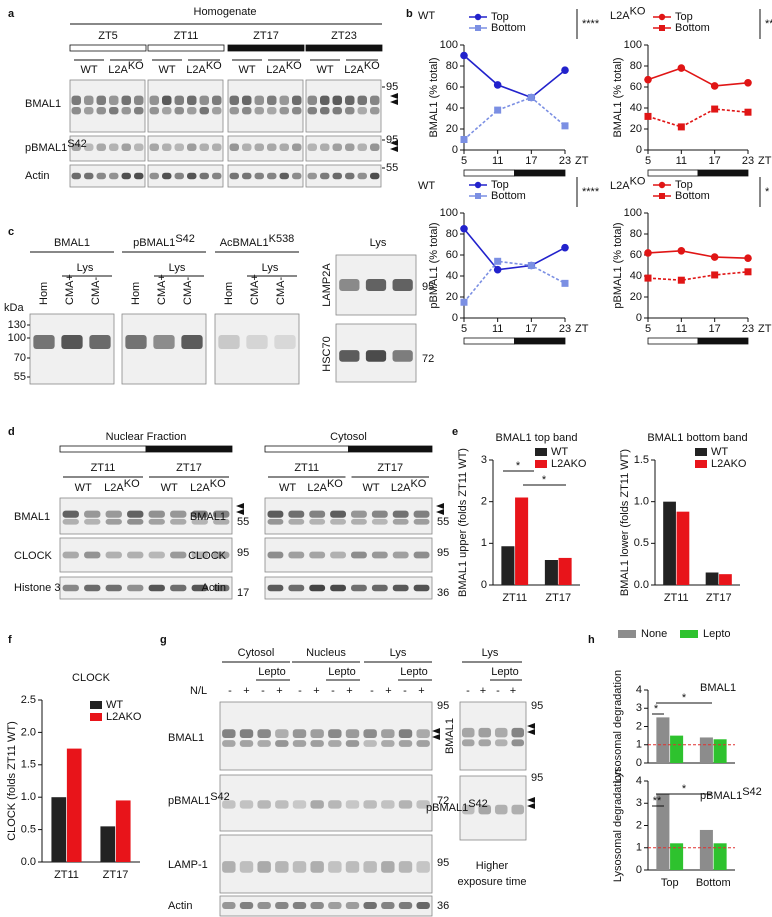  What do you see at coordinates (348, 437) in the screenshot?
I see `label: Cytosol` at bounding box center [348, 437].